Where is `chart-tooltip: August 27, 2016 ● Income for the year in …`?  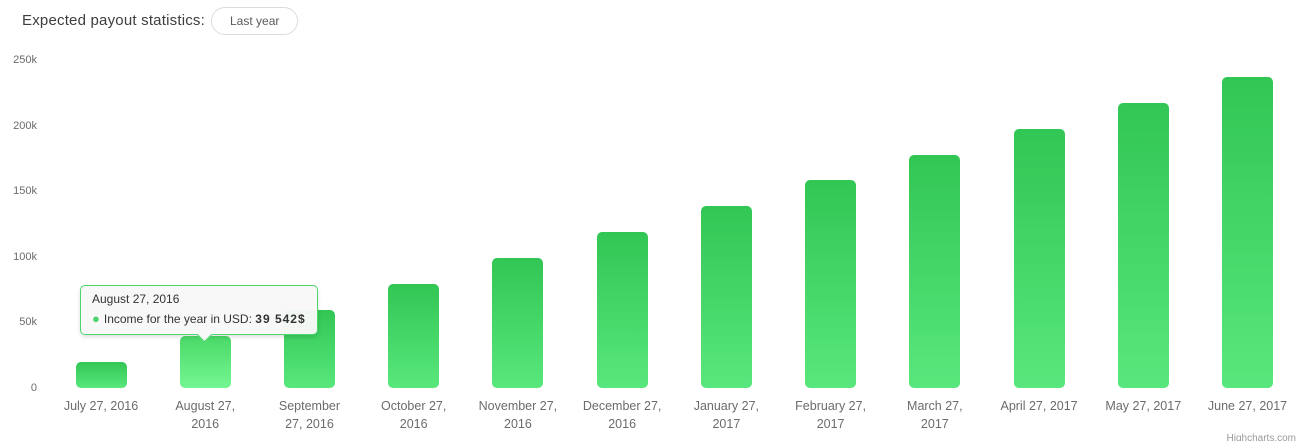
chart-tooltip: August 27, 2016 ● Income for the year in … is located at coordinates (199, 310).